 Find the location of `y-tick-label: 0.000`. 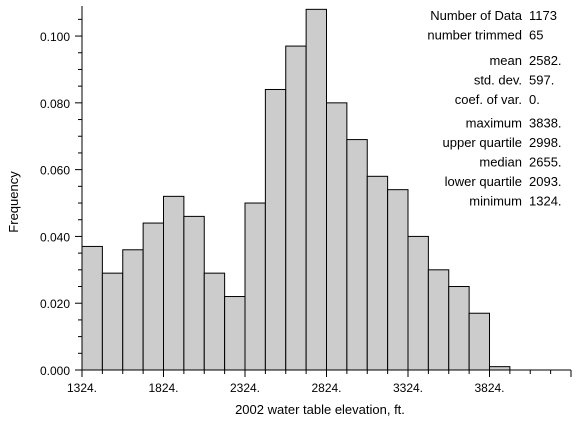

y-tick-label: 0.000 is located at coordinates (55, 371).